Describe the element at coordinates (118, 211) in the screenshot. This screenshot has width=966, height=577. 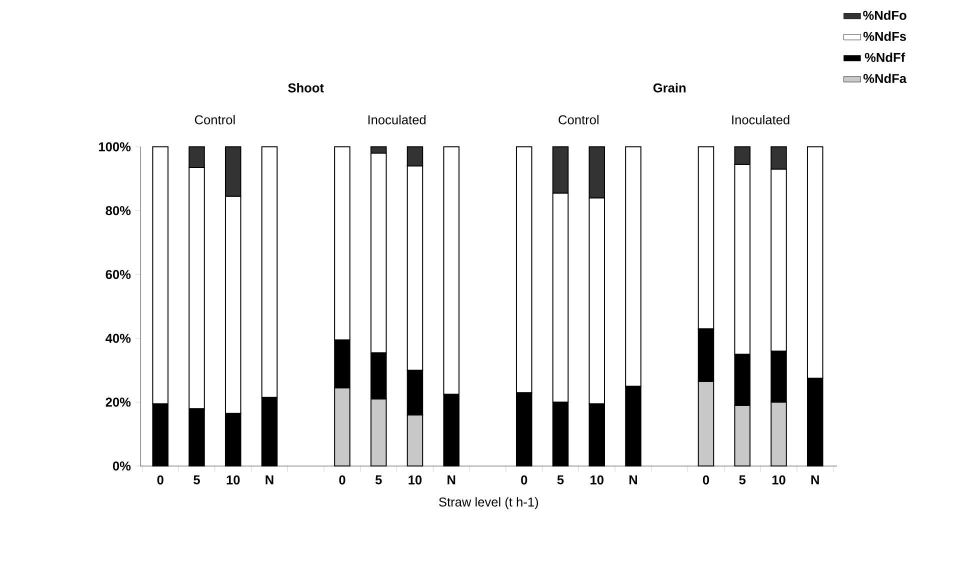
I see `y-tick-label: 80%` at that location.